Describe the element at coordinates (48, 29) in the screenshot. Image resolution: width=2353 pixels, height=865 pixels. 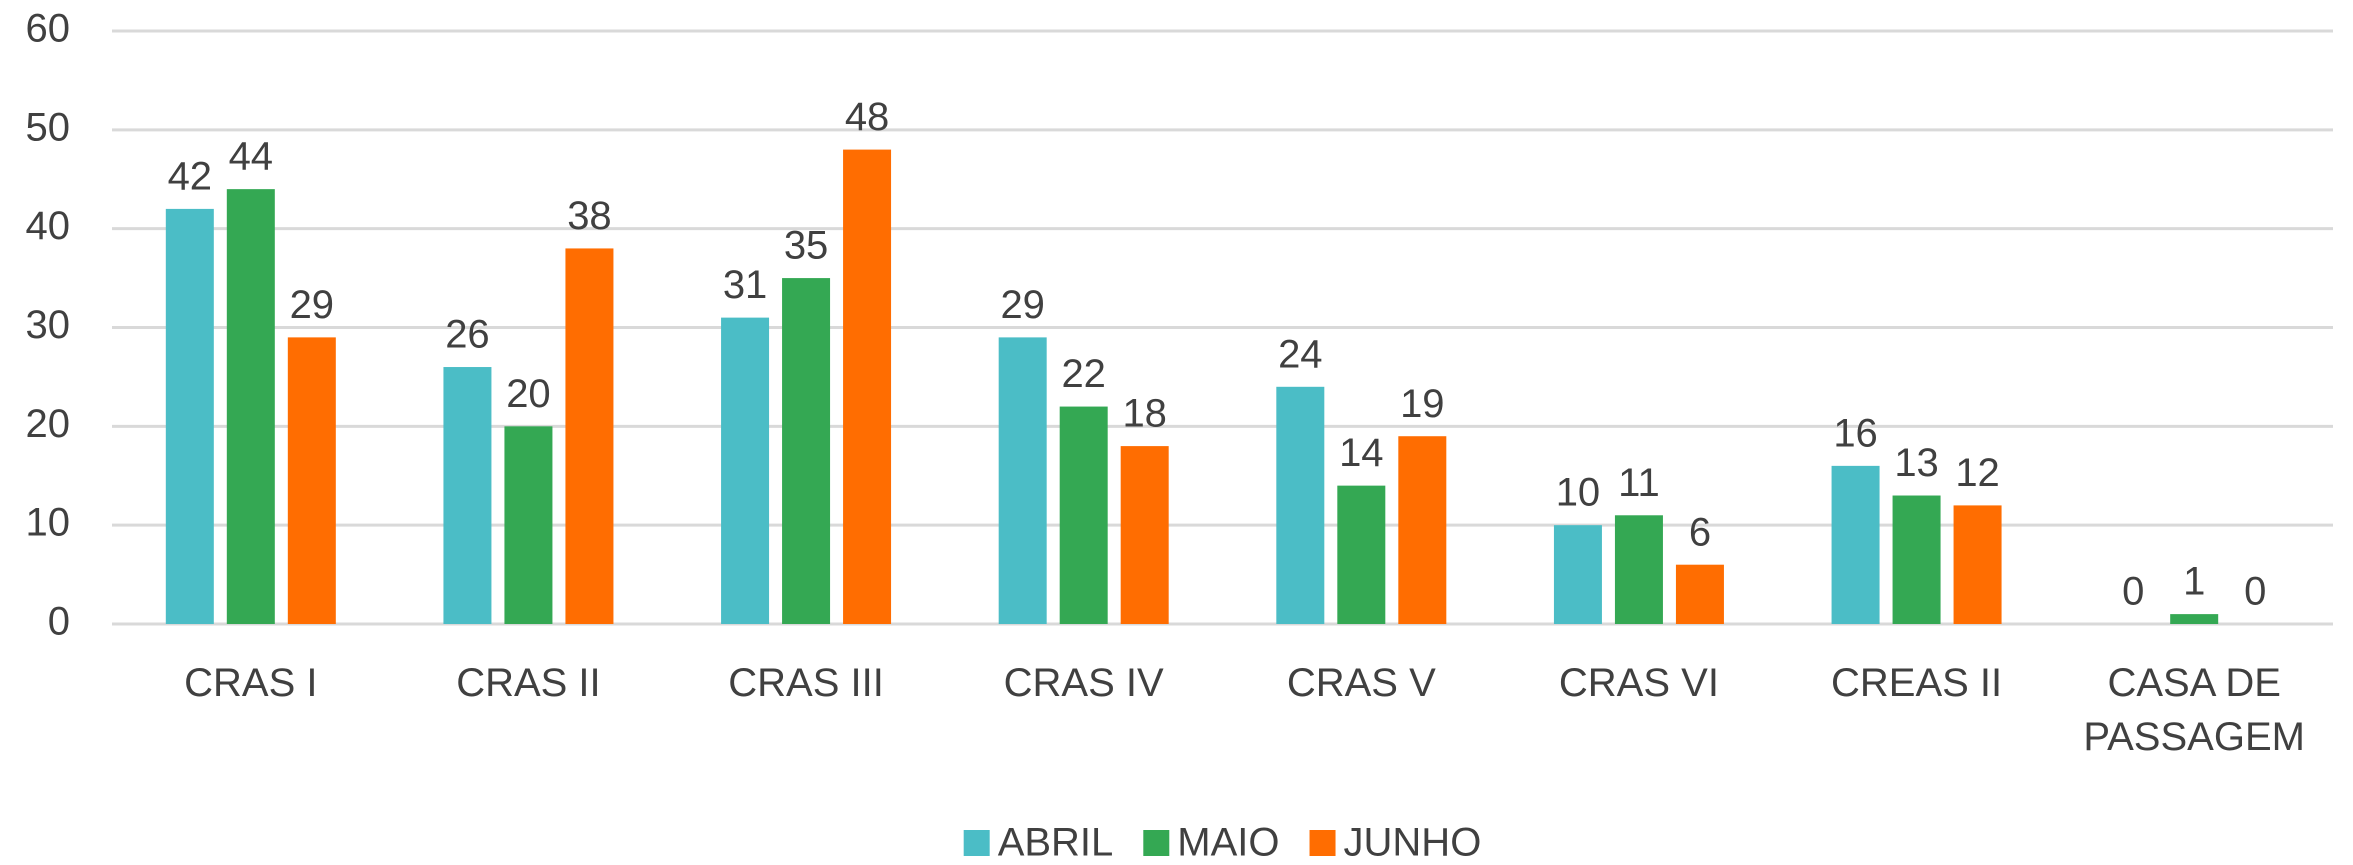
I see `y-tick-label: 60` at that location.